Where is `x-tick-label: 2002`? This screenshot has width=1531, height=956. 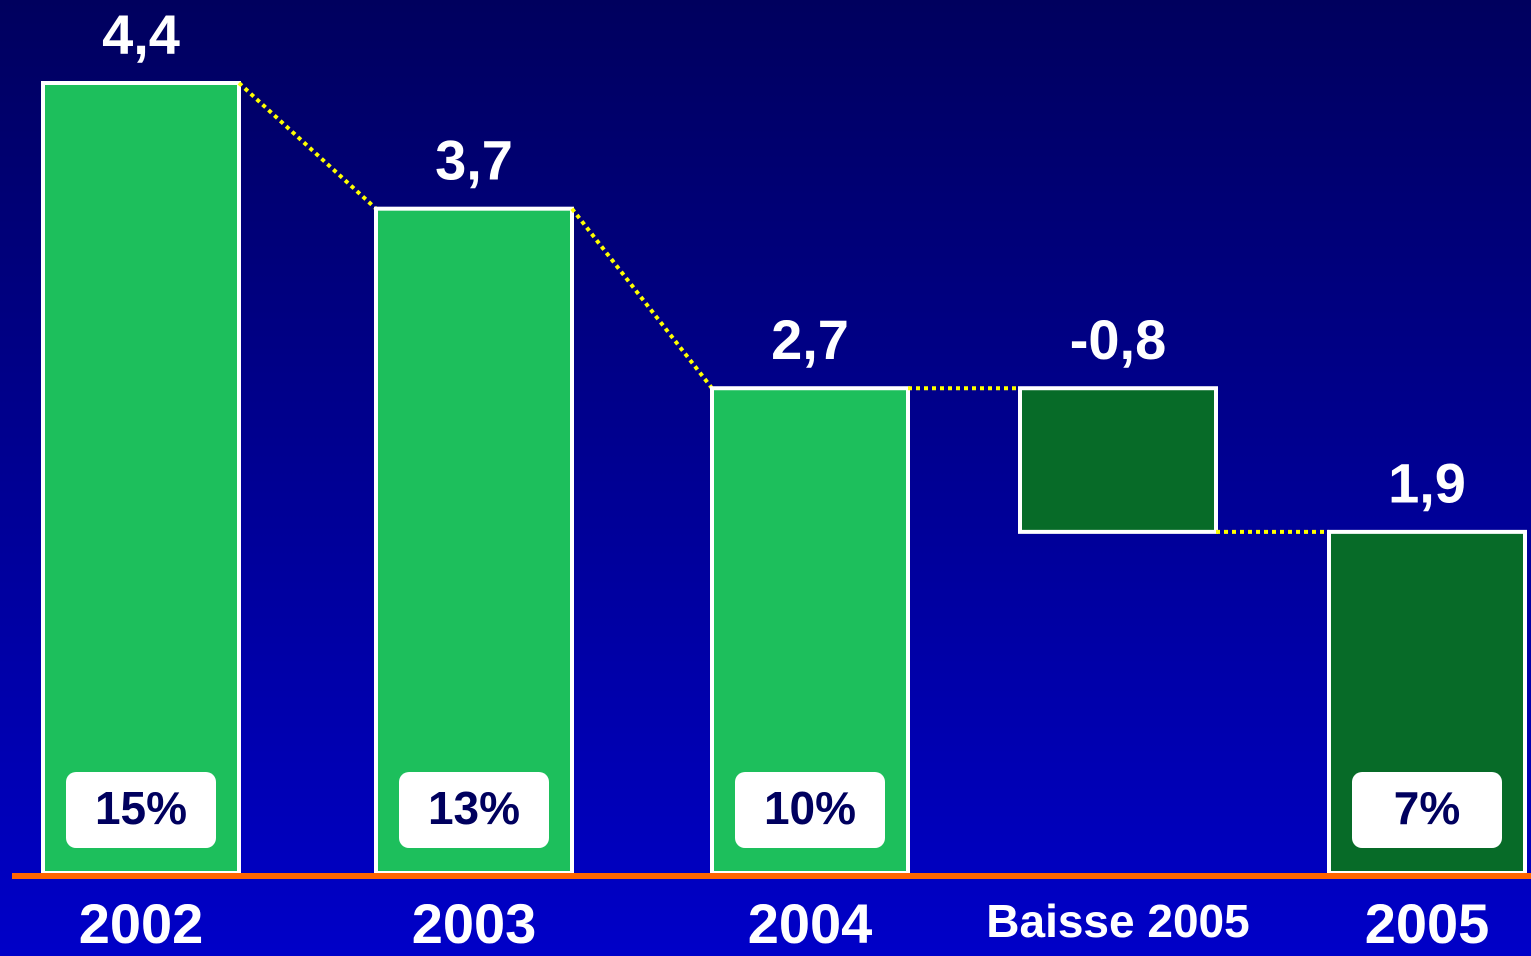
x-tick-label: 2002 is located at coordinates (141, 923).